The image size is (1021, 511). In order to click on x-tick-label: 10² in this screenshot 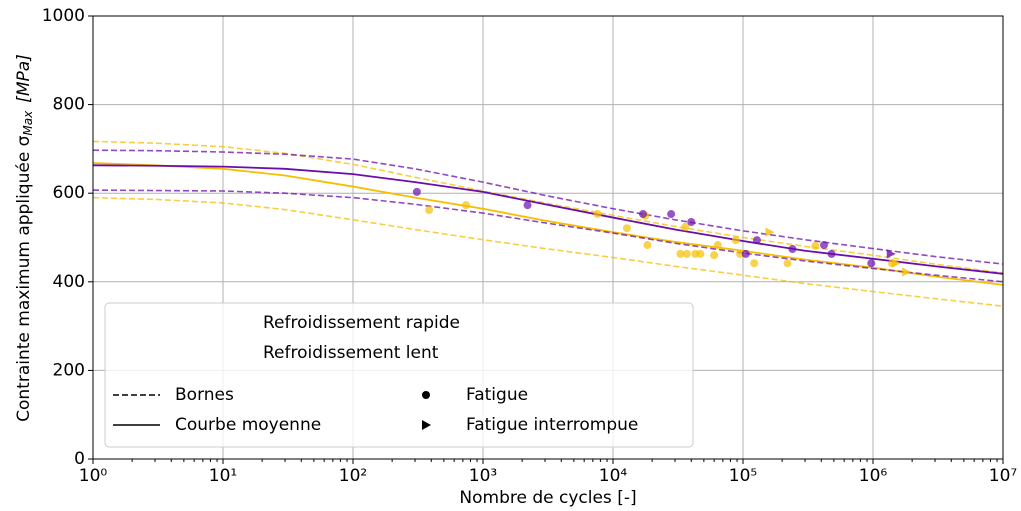, I will do `click(353, 476)`.